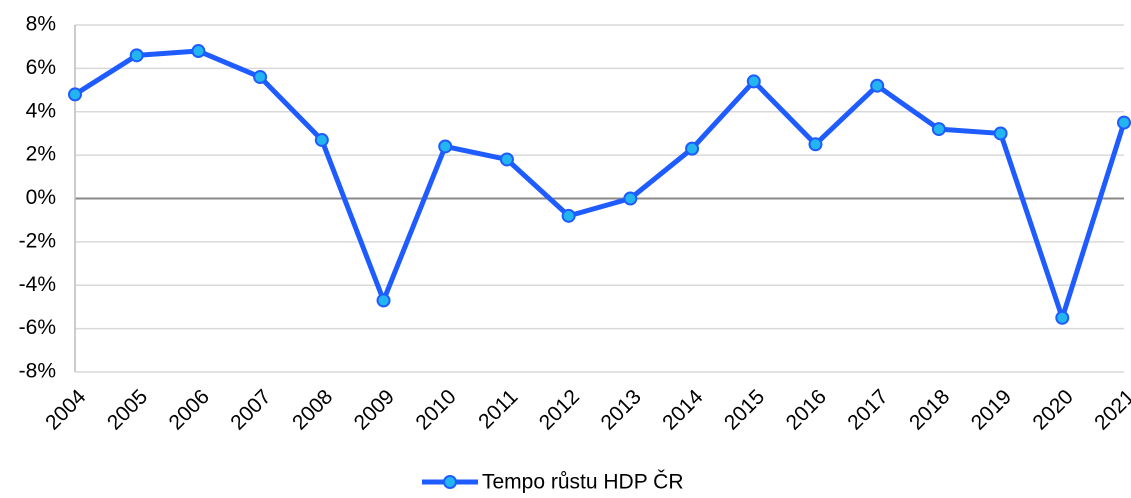 This screenshot has width=1131, height=498. I want to click on y-tick-label: 8%, so click(41, 24).